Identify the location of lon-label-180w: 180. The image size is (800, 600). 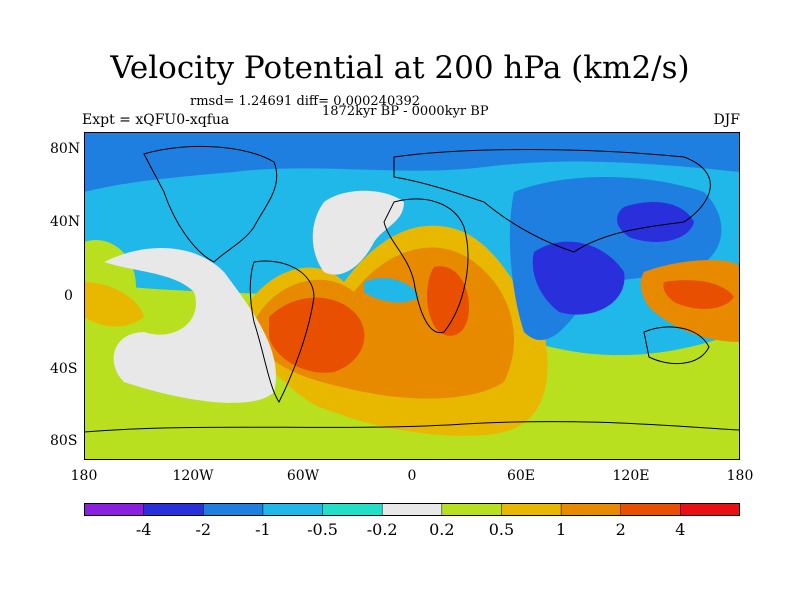
(84, 476).